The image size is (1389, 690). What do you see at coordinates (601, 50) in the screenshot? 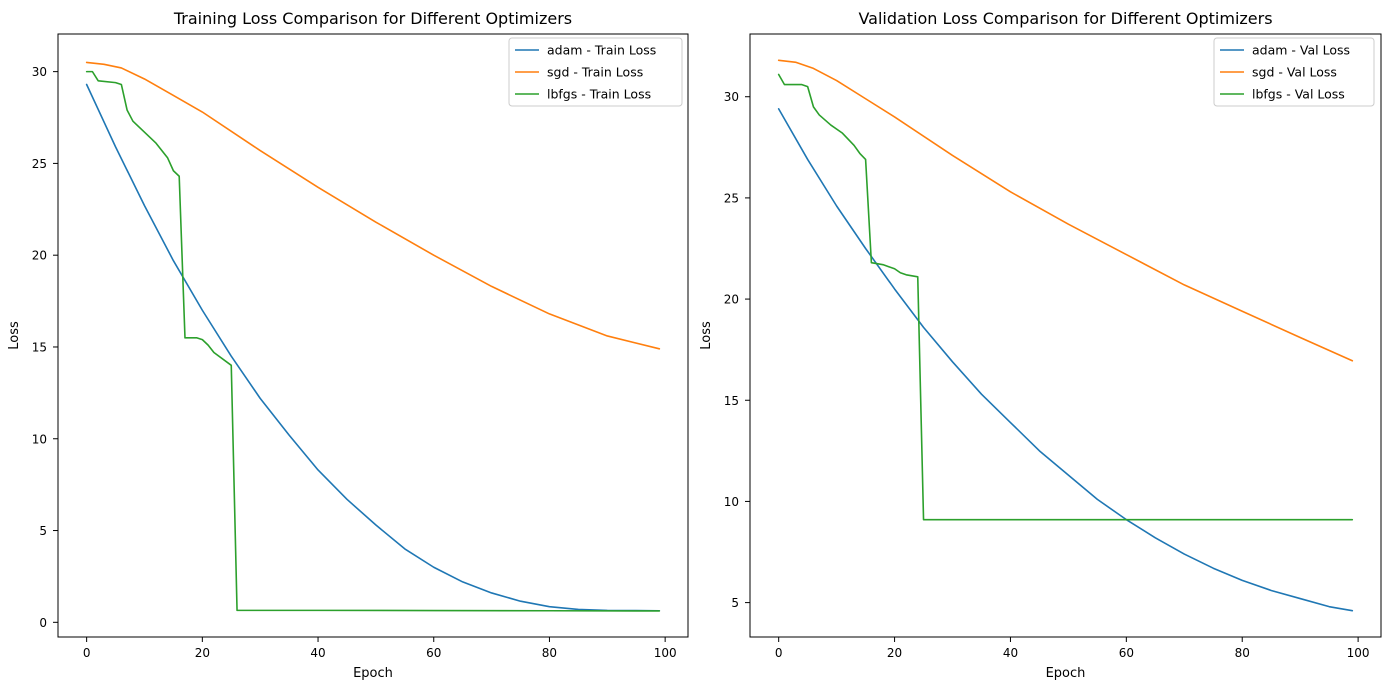
I see `legend-label: adam - Train Loss` at bounding box center [601, 50].